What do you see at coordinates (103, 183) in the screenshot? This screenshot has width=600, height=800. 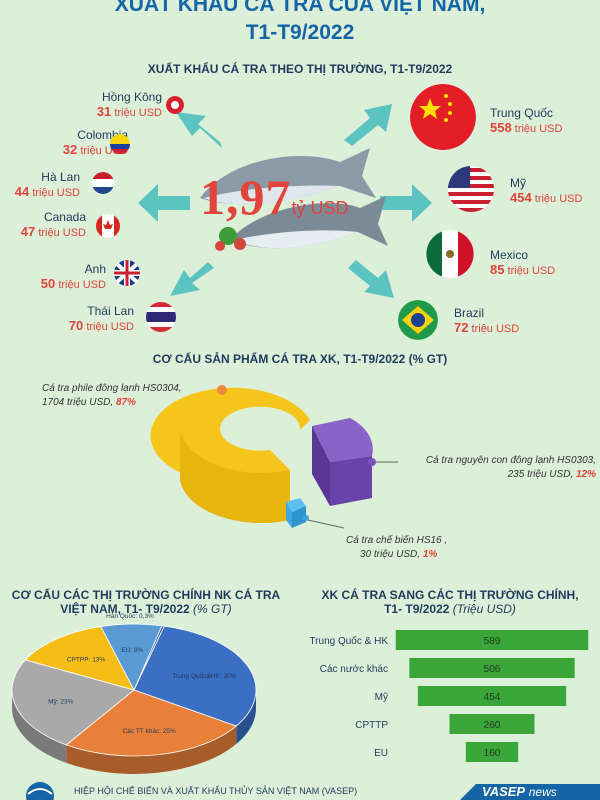 I see `netherlands-flag-icon` at bounding box center [103, 183].